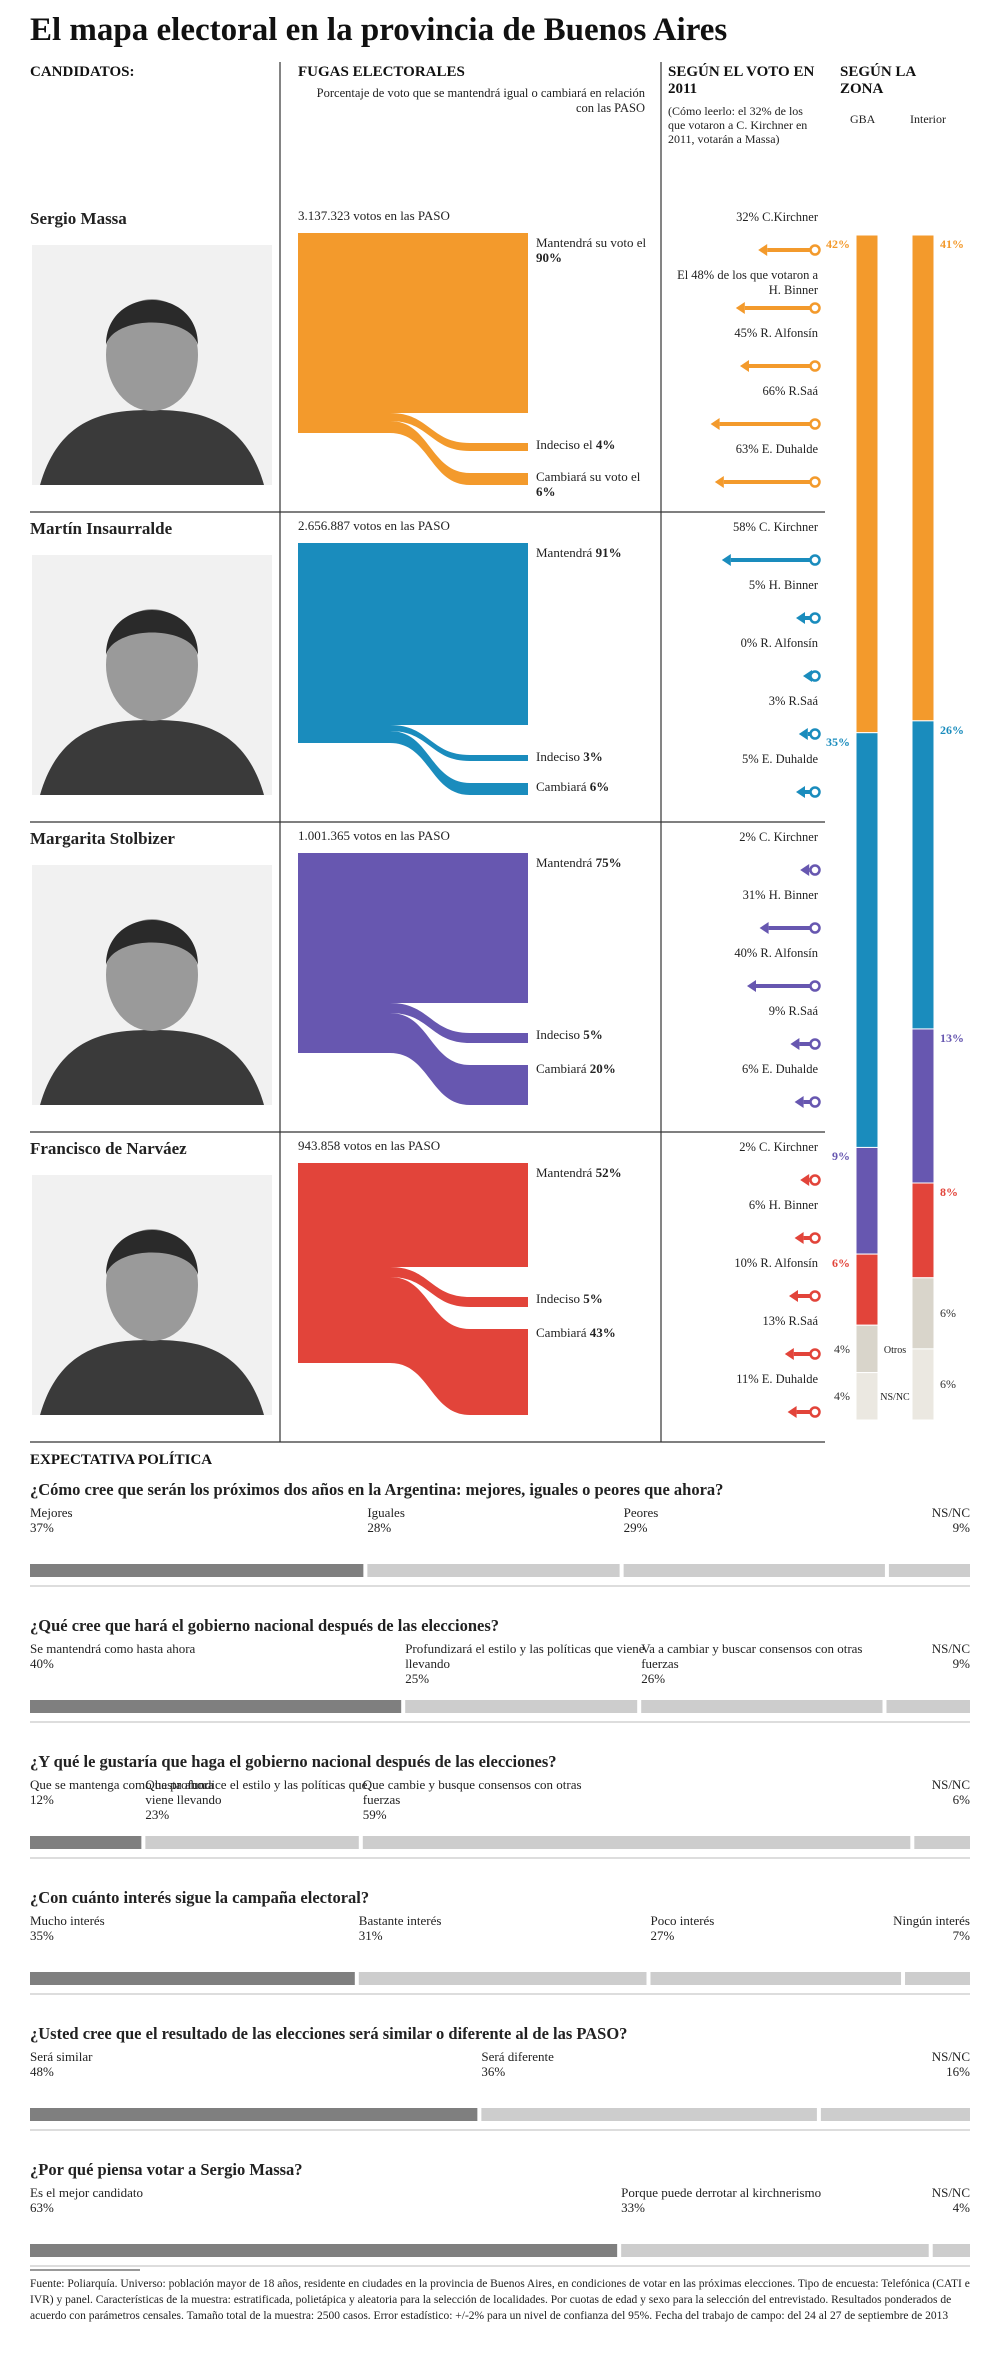  What do you see at coordinates (779, 643) in the screenshot?
I see `vote2011-label: 0% R. Alfonsín` at bounding box center [779, 643].